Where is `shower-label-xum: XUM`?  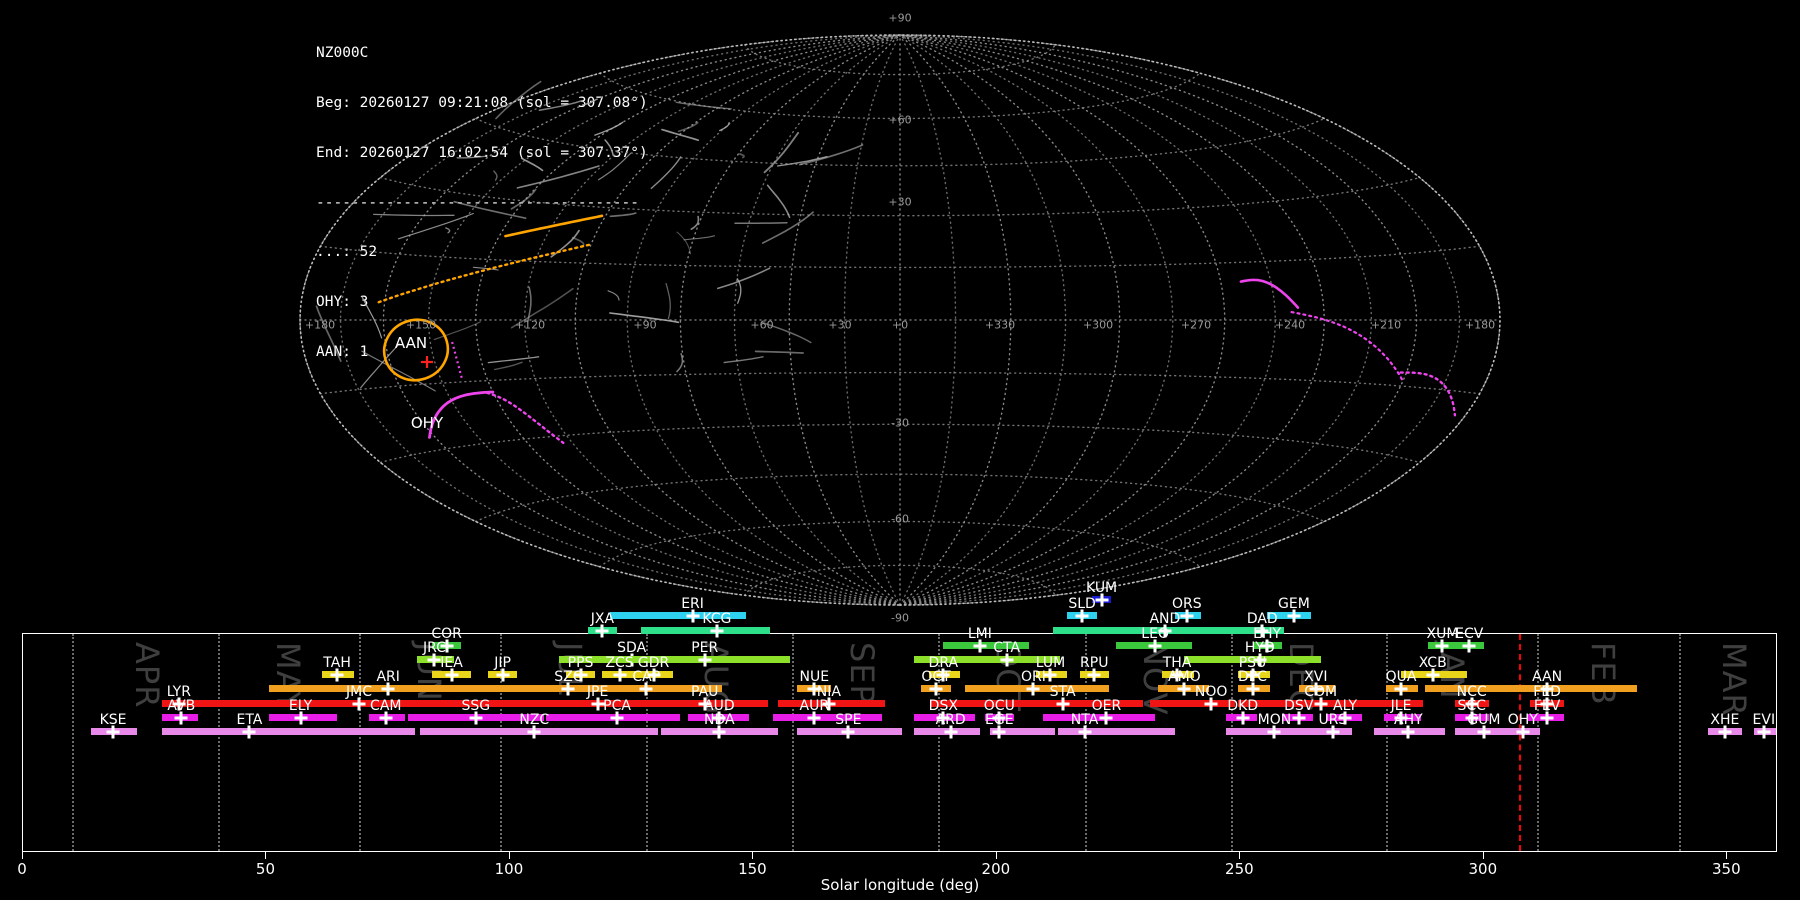
shower-label-xum: XUM is located at coordinates (1442, 634).